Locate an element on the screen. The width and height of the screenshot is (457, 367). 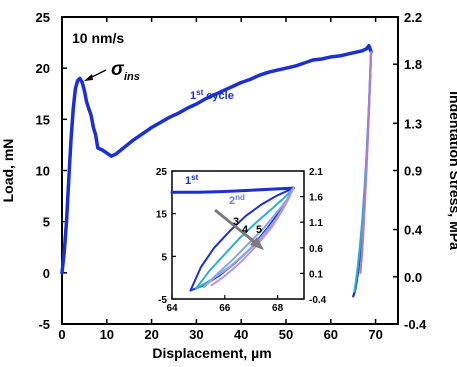
y2-tick-label: 1.8 is located at coordinates (413, 64).